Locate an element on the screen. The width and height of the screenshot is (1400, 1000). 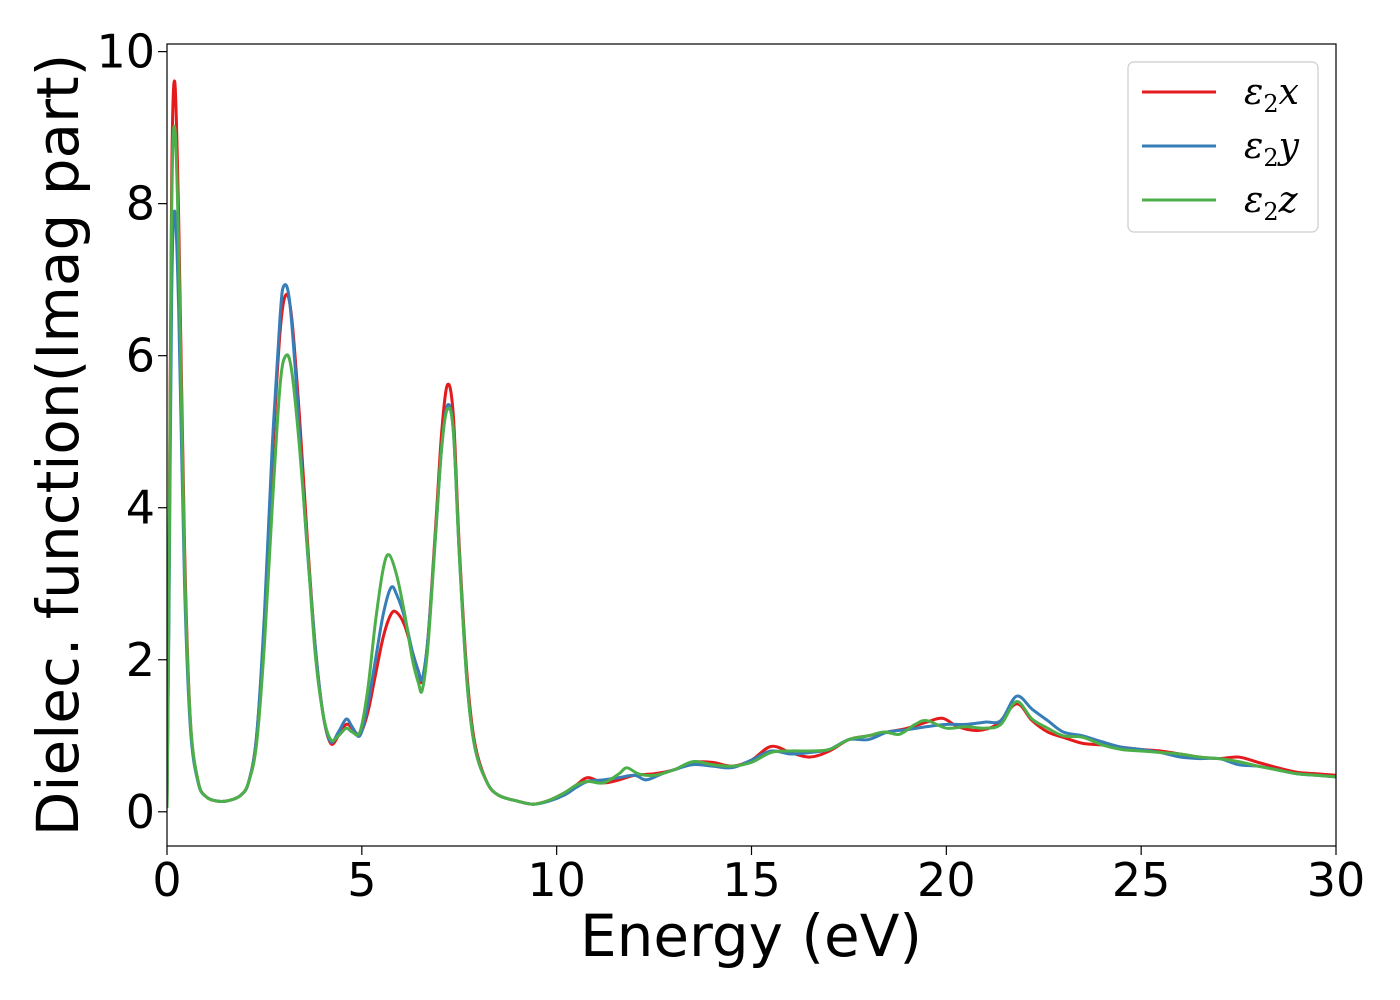
y-axis-ticks: 0 2 4 6 8 10 is located at coordinates (131, 432).